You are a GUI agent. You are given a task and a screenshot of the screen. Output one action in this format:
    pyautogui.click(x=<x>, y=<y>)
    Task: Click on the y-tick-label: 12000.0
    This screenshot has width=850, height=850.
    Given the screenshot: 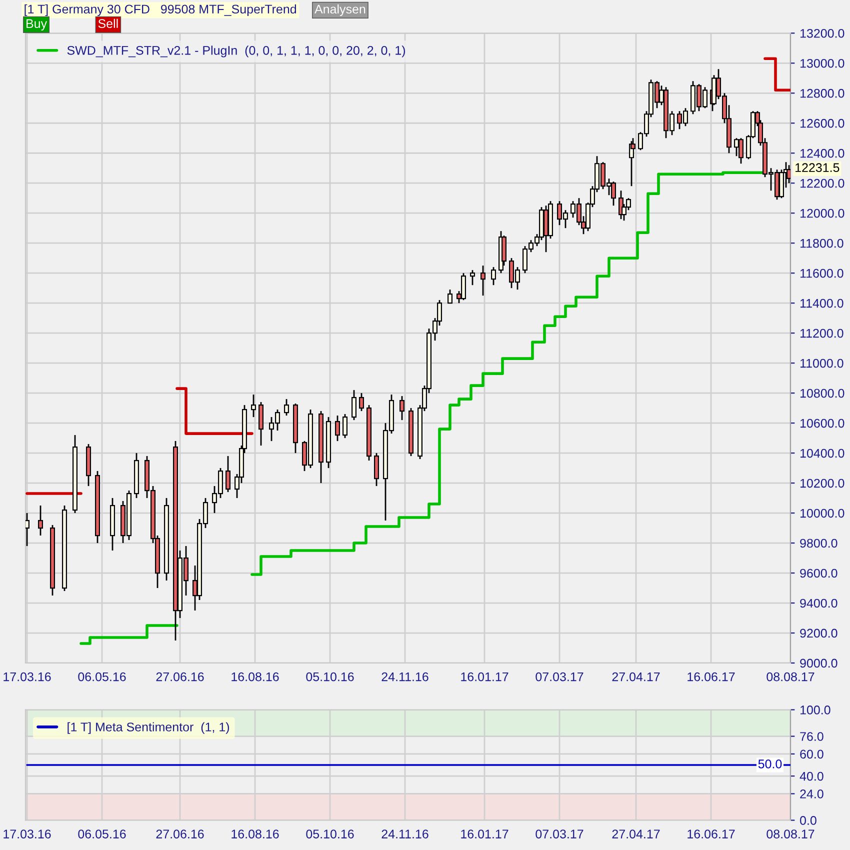 What is the action you would take?
    pyautogui.click(x=822, y=213)
    